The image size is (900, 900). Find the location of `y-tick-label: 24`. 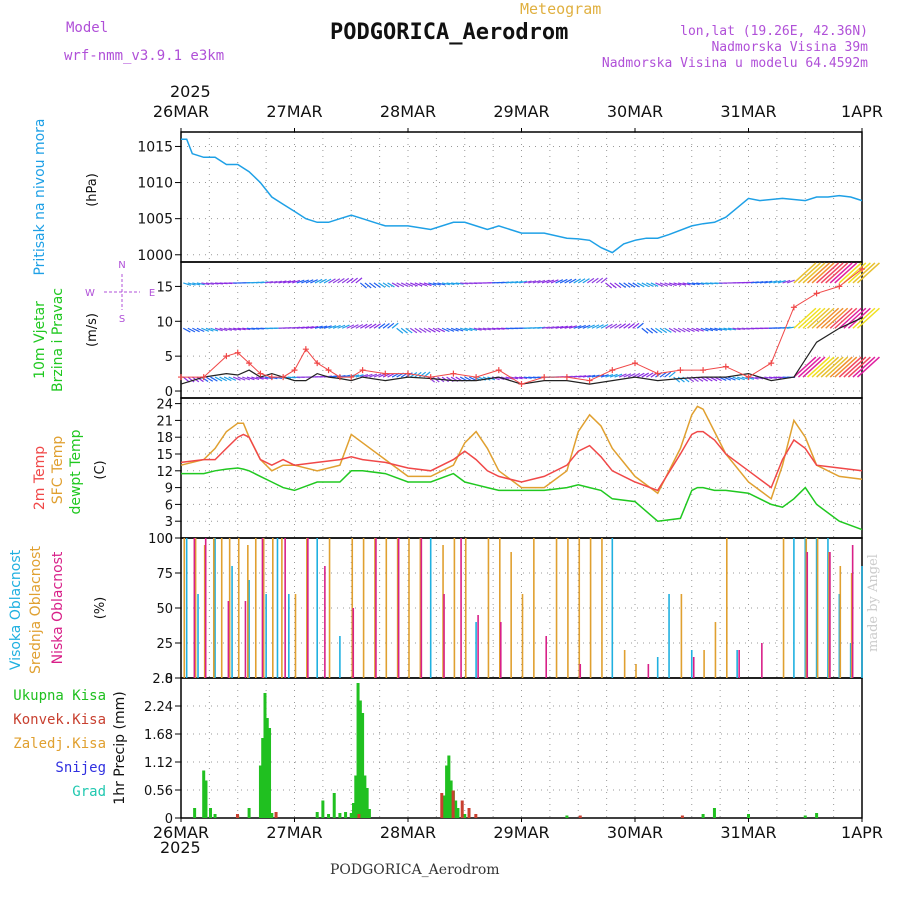

y-tick-label: 24 is located at coordinates (164, 405).